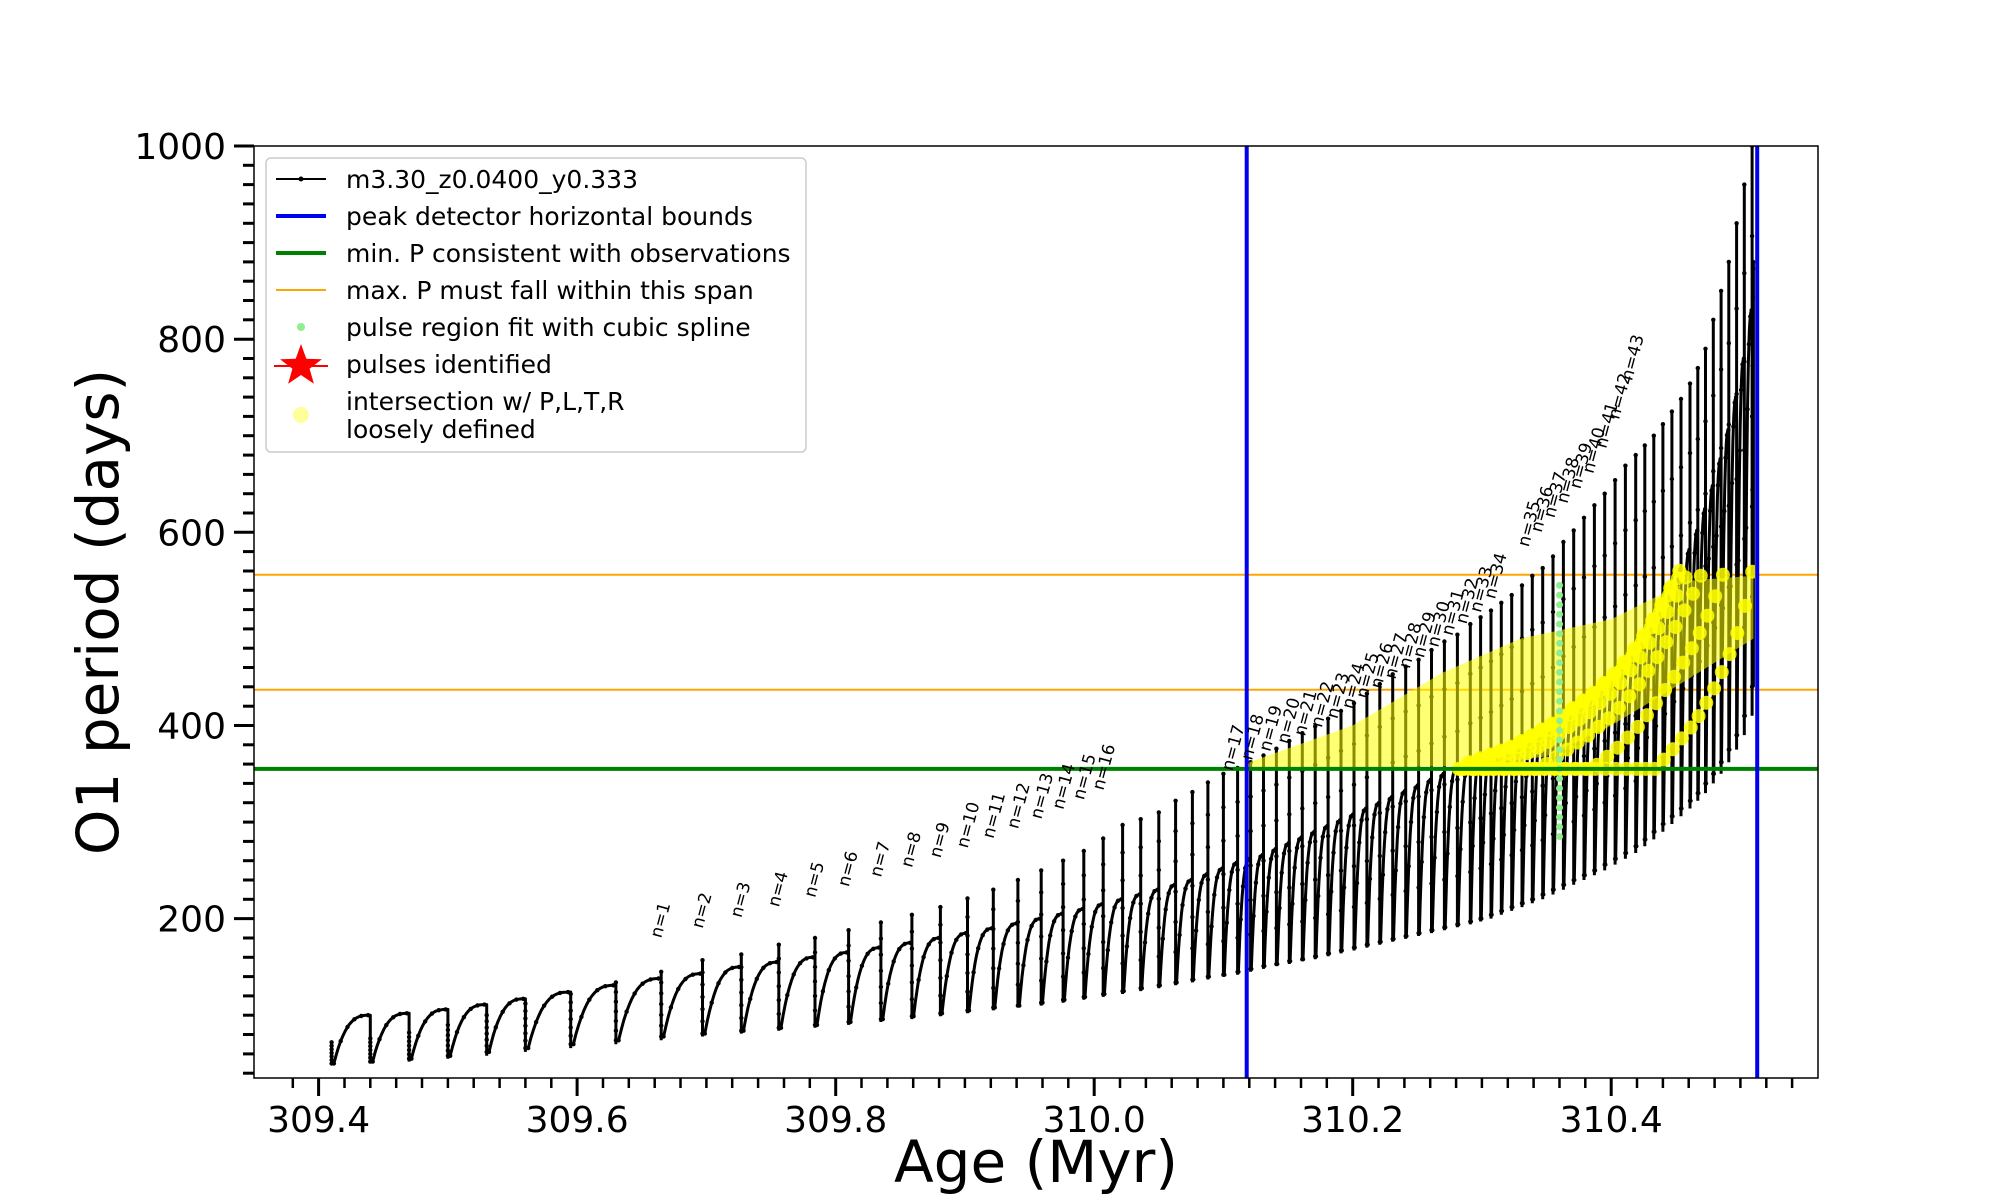 This screenshot has width=2000, height=1204. I want to click on legend-item-5: pulse region fit with cubic spline, so click(524, 327).